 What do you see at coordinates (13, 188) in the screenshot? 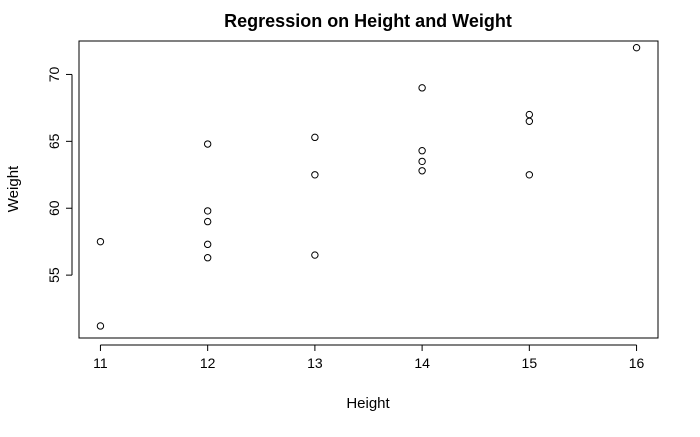
I see `y-axis-label: Weight` at bounding box center [13, 188].